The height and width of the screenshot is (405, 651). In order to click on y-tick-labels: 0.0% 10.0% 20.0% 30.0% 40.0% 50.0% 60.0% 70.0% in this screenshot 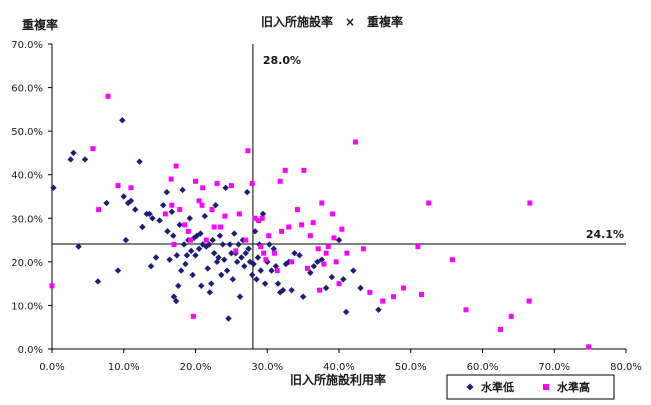, I will do `click(27, 198)`.